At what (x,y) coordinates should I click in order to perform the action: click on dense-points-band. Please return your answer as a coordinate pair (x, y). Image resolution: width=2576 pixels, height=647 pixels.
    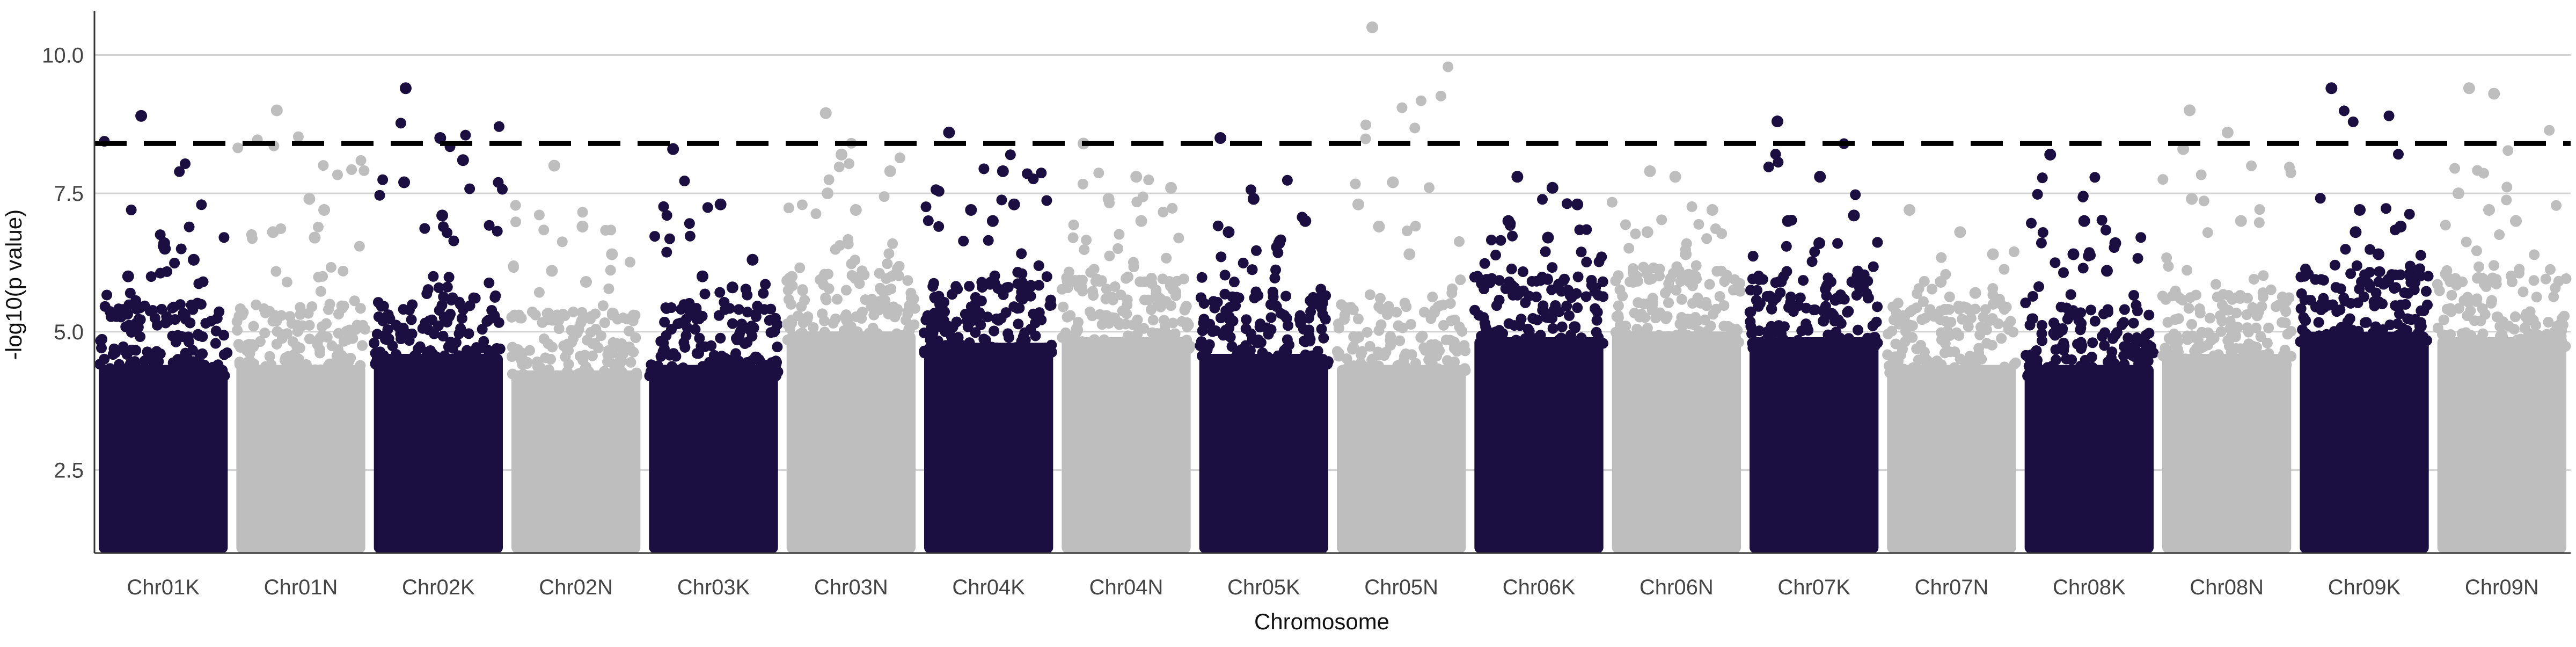
    Looking at the image, I should click on (1401, 459).